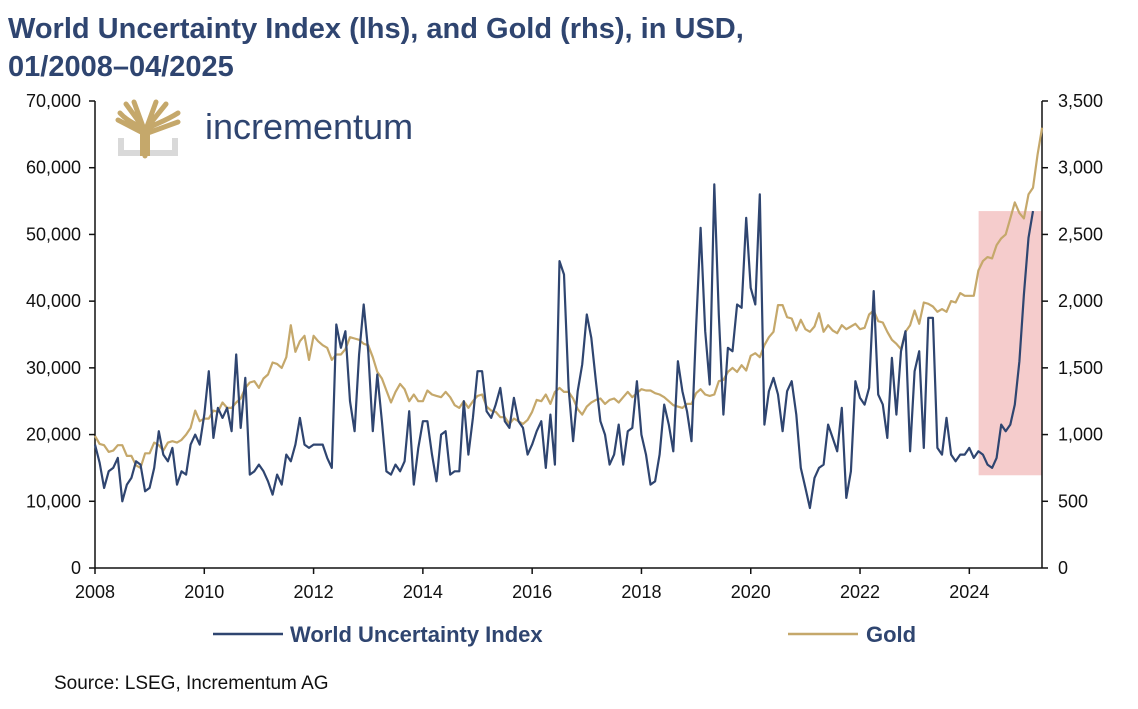 The width and height of the screenshot is (1138, 709). What do you see at coordinates (95, 592) in the screenshot?
I see `x-tick-label: 2008` at bounding box center [95, 592].